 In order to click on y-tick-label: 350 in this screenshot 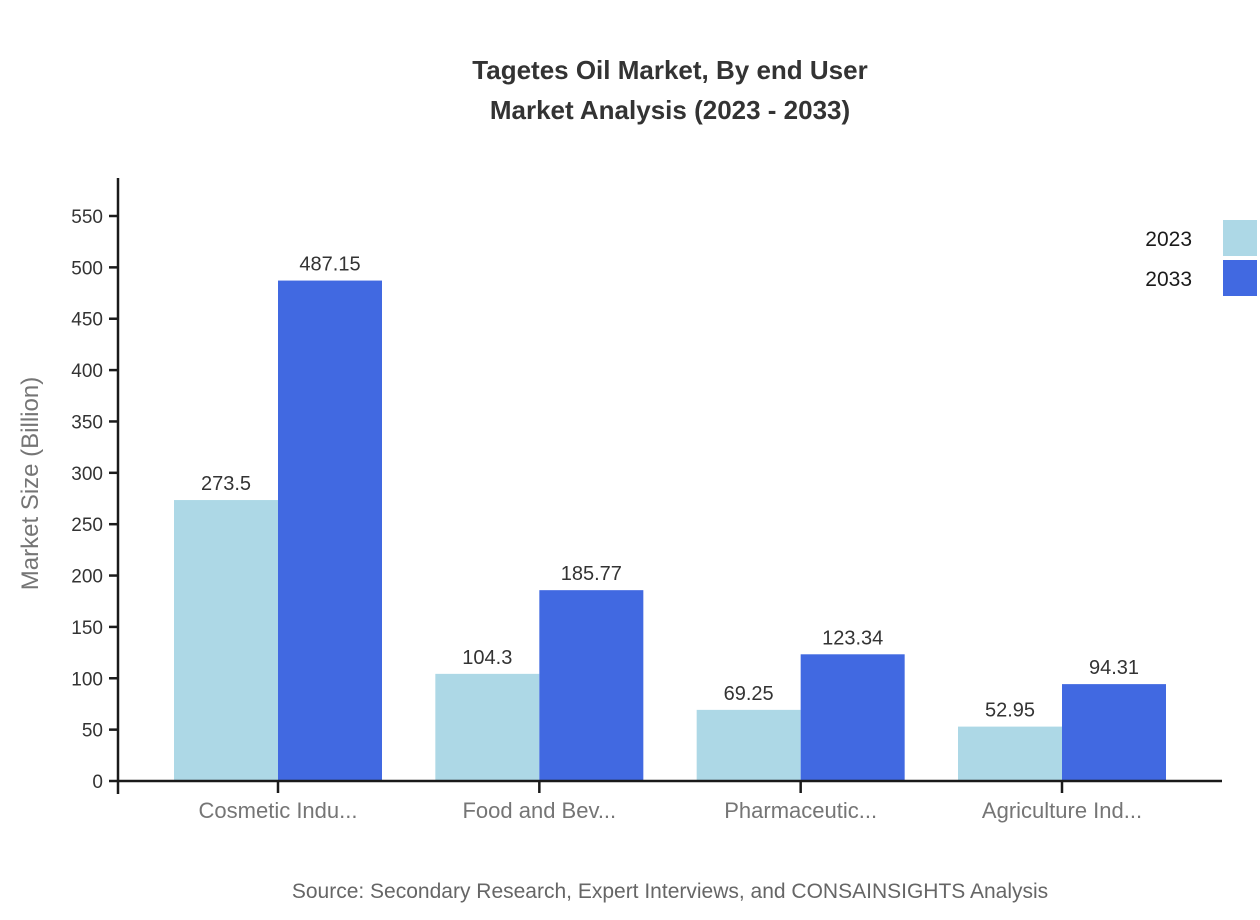, I will do `click(87, 422)`.